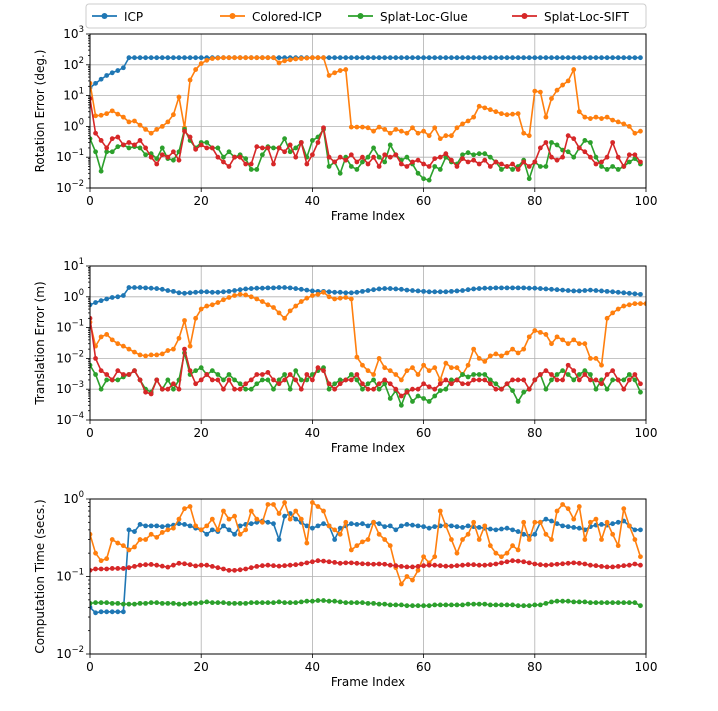 The height and width of the screenshot is (711, 718). What do you see at coordinates (424, 17) in the screenshot?
I see `legend-label-splat-loc-glue: Splat-Loc-Glue` at bounding box center [424, 17].